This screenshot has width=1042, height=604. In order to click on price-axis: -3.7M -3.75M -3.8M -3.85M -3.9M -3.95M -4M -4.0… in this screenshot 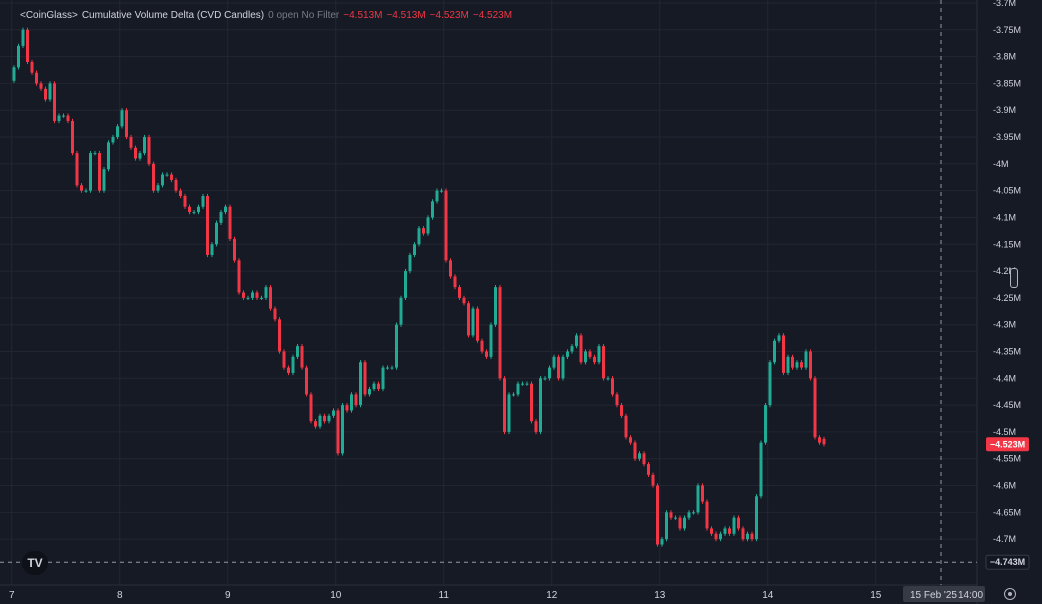, I will do `click(1007, 272)`.